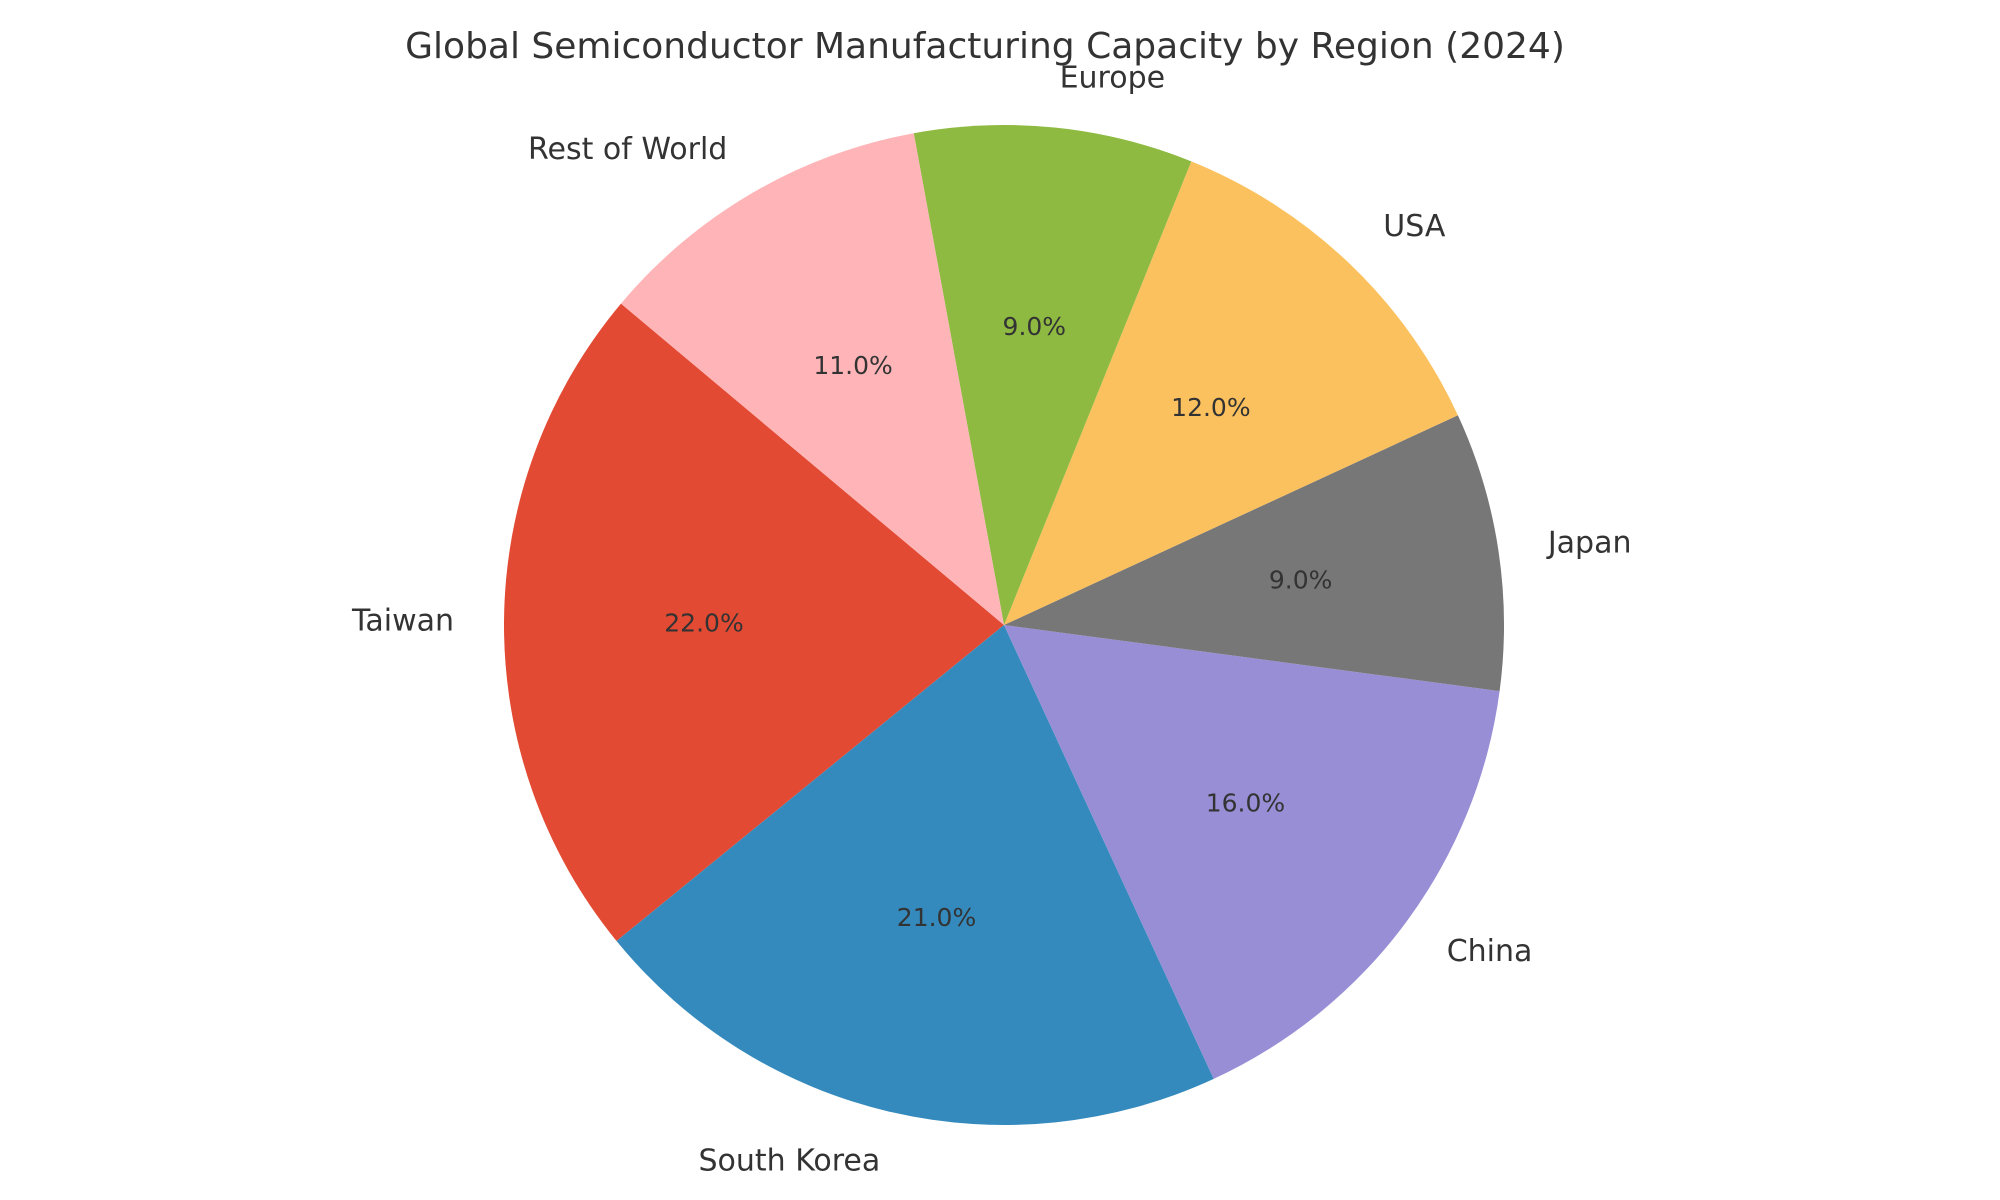 Image resolution: width=2000 pixels, height=1200 pixels. Describe the element at coordinates (1414, 226) in the screenshot. I see `category-label-usa: USA` at that location.